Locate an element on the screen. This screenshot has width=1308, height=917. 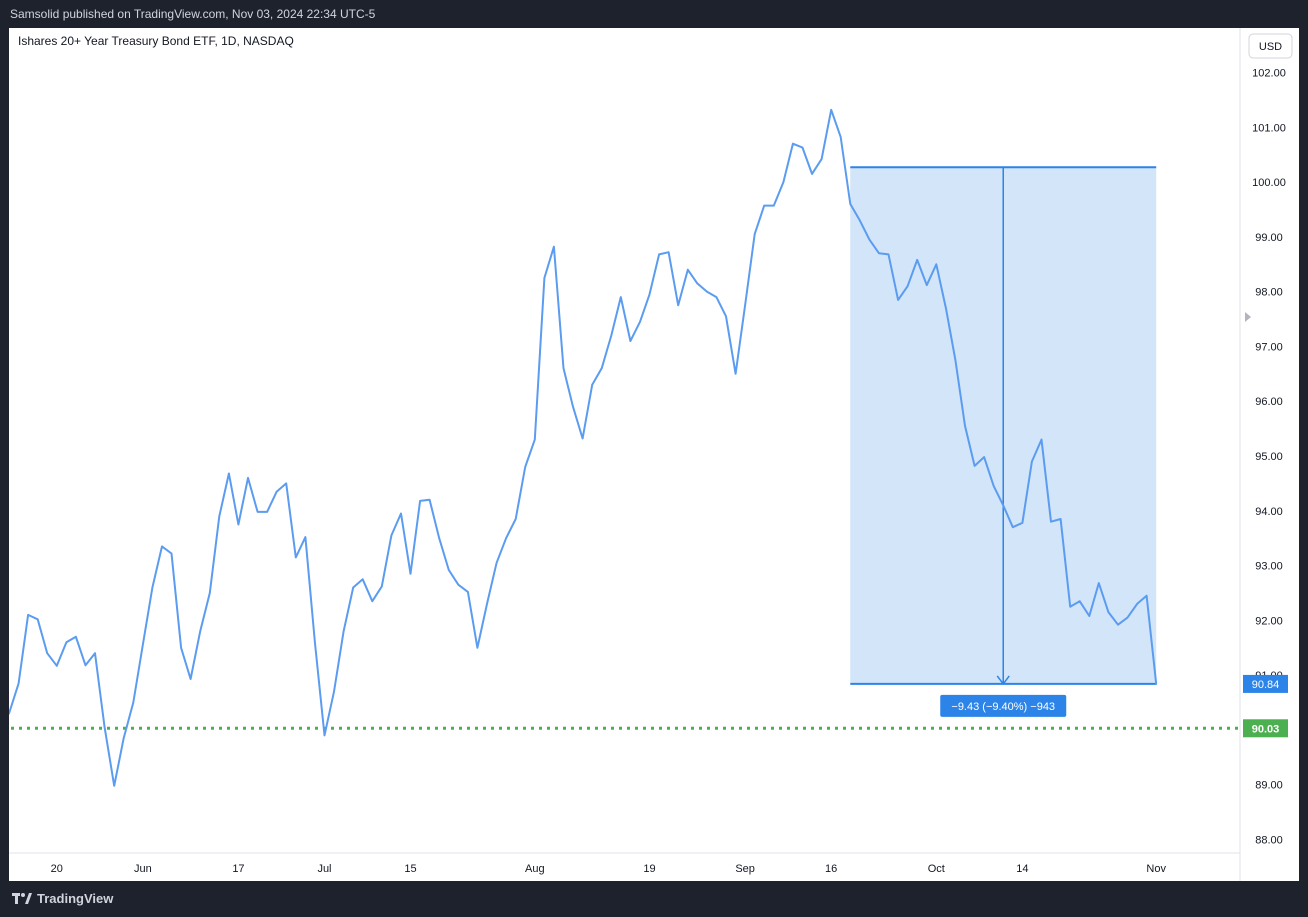
last-price-marker: 90.84 is located at coordinates (1265, 683).